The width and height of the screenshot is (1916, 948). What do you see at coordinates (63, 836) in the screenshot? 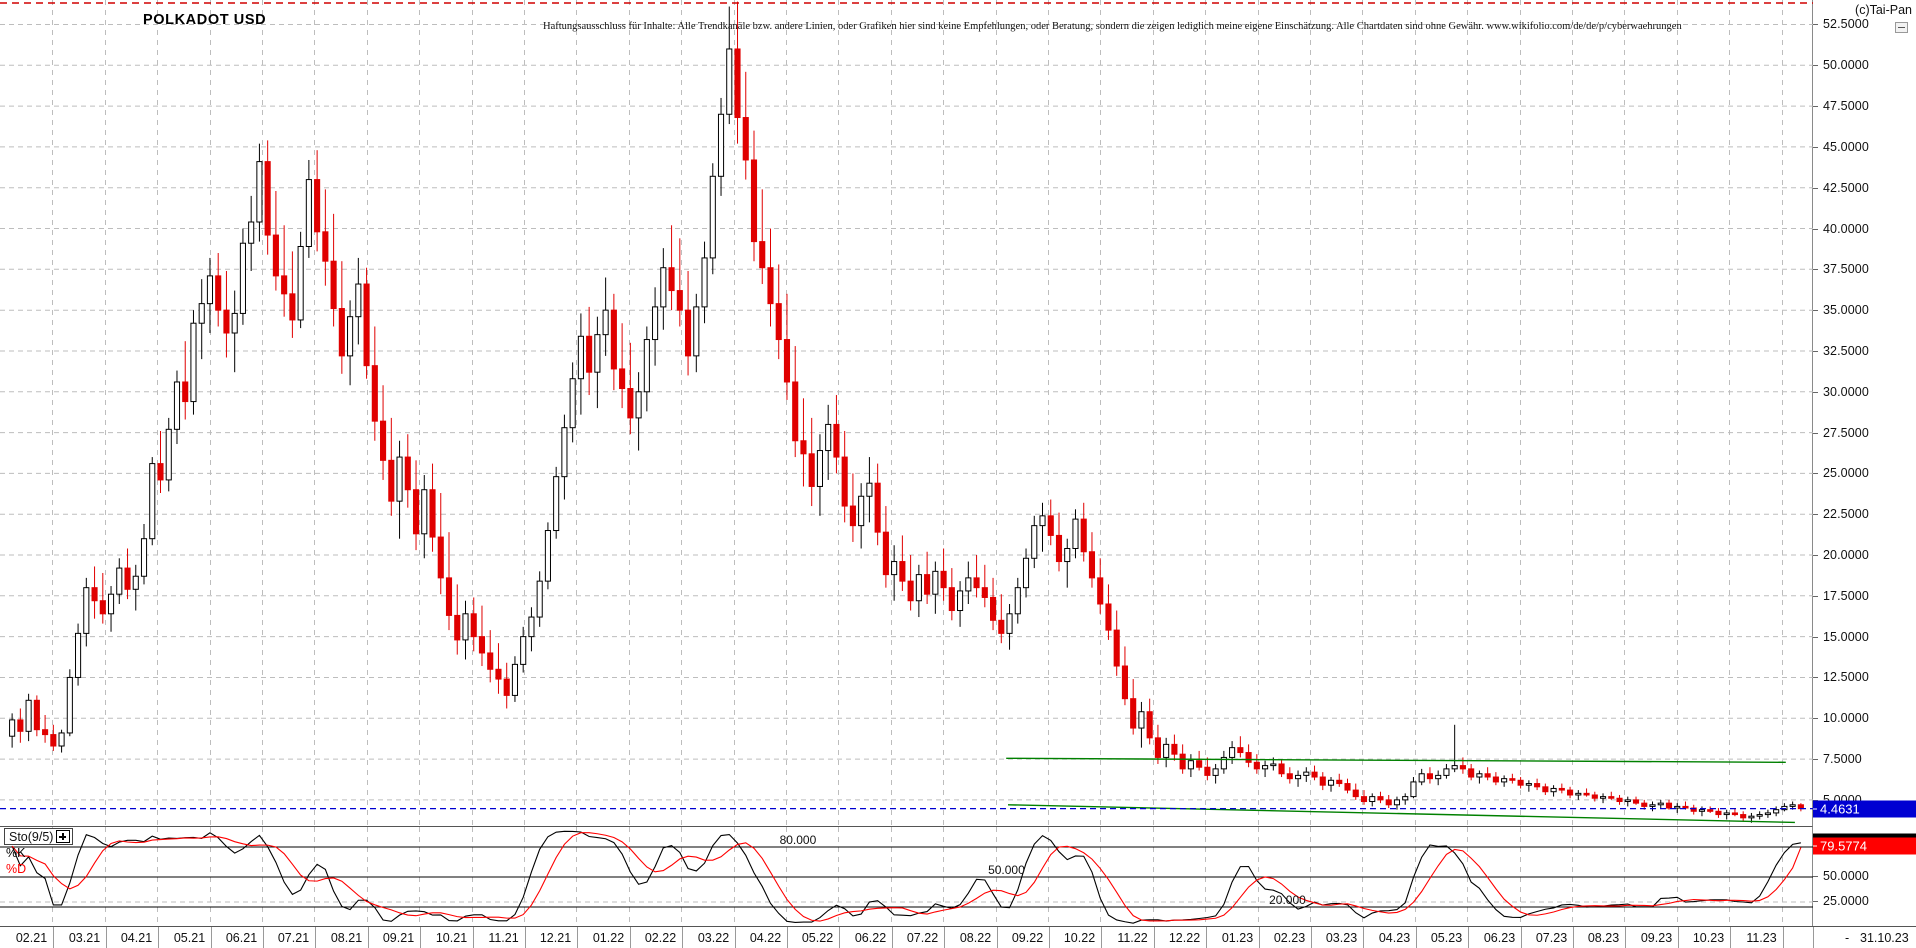
I see `plus-box-icon` at bounding box center [63, 836].